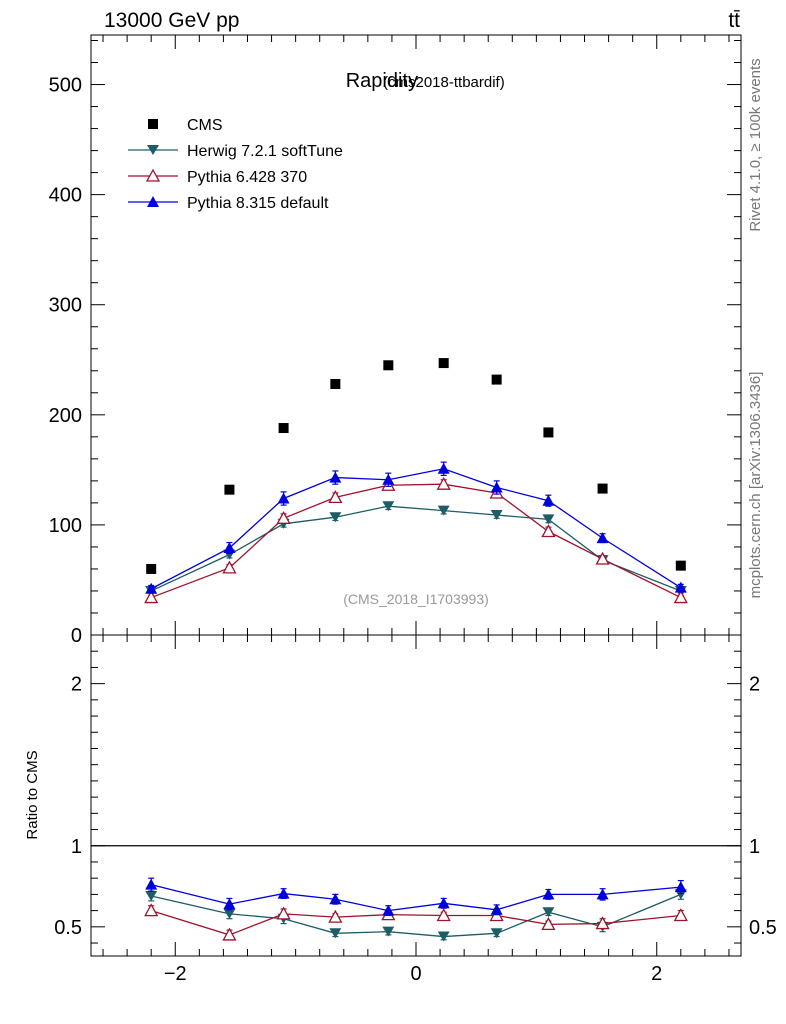  What do you see at coordinates (185, 125) in the screenshot?
I see `legend-entry-cms: CMS` at bounding box center [185, 125].